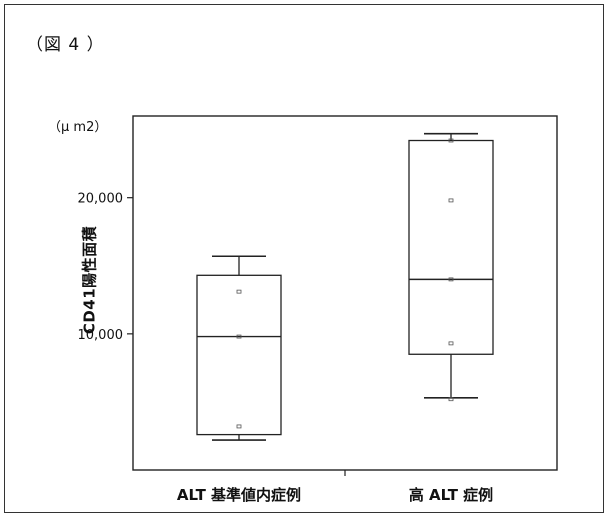 This screenshot has height=517, width=612. Describe the element at coordinates (451, 495) in the screenshot. I see `category-label-1: 高 ALT 症例` at that location.